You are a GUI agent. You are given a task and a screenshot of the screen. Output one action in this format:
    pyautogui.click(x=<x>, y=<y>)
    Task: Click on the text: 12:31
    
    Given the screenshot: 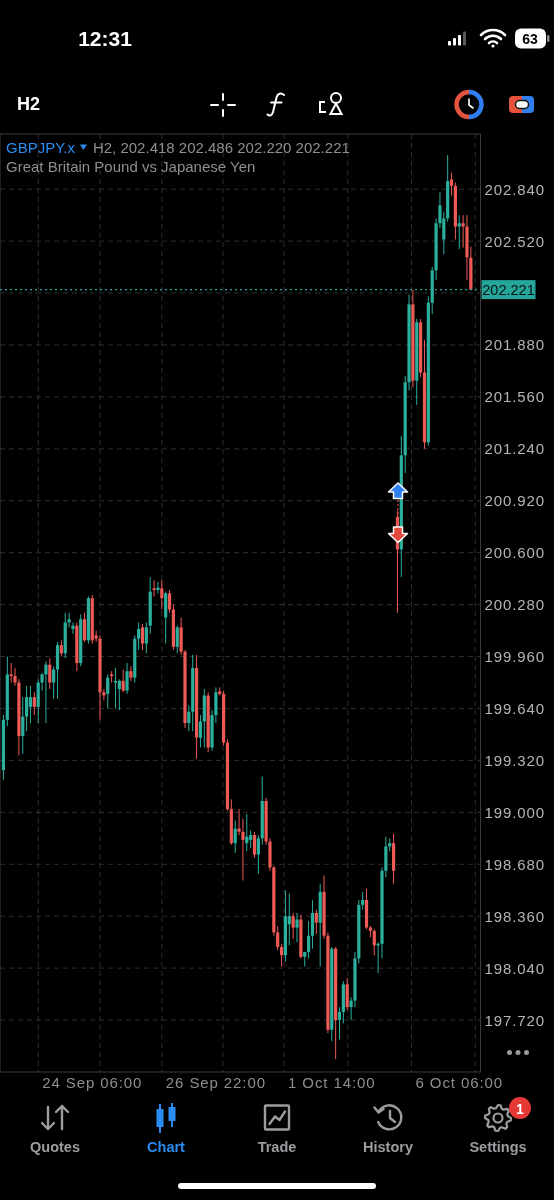 What is the action you would take?
    pyautogui.click(x=105, y=38)
    